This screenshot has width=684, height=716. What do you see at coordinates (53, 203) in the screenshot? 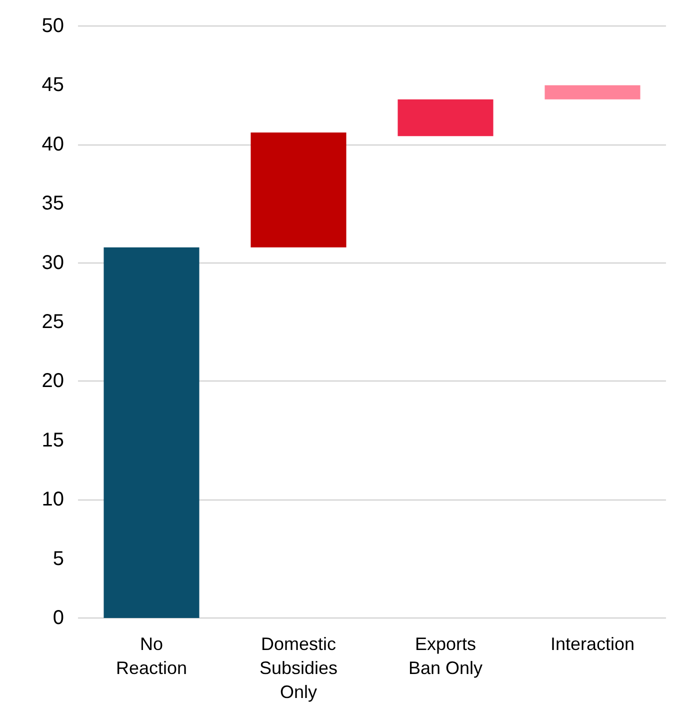
I see `y-tick-label: 35` at bounding box center [53, 203].